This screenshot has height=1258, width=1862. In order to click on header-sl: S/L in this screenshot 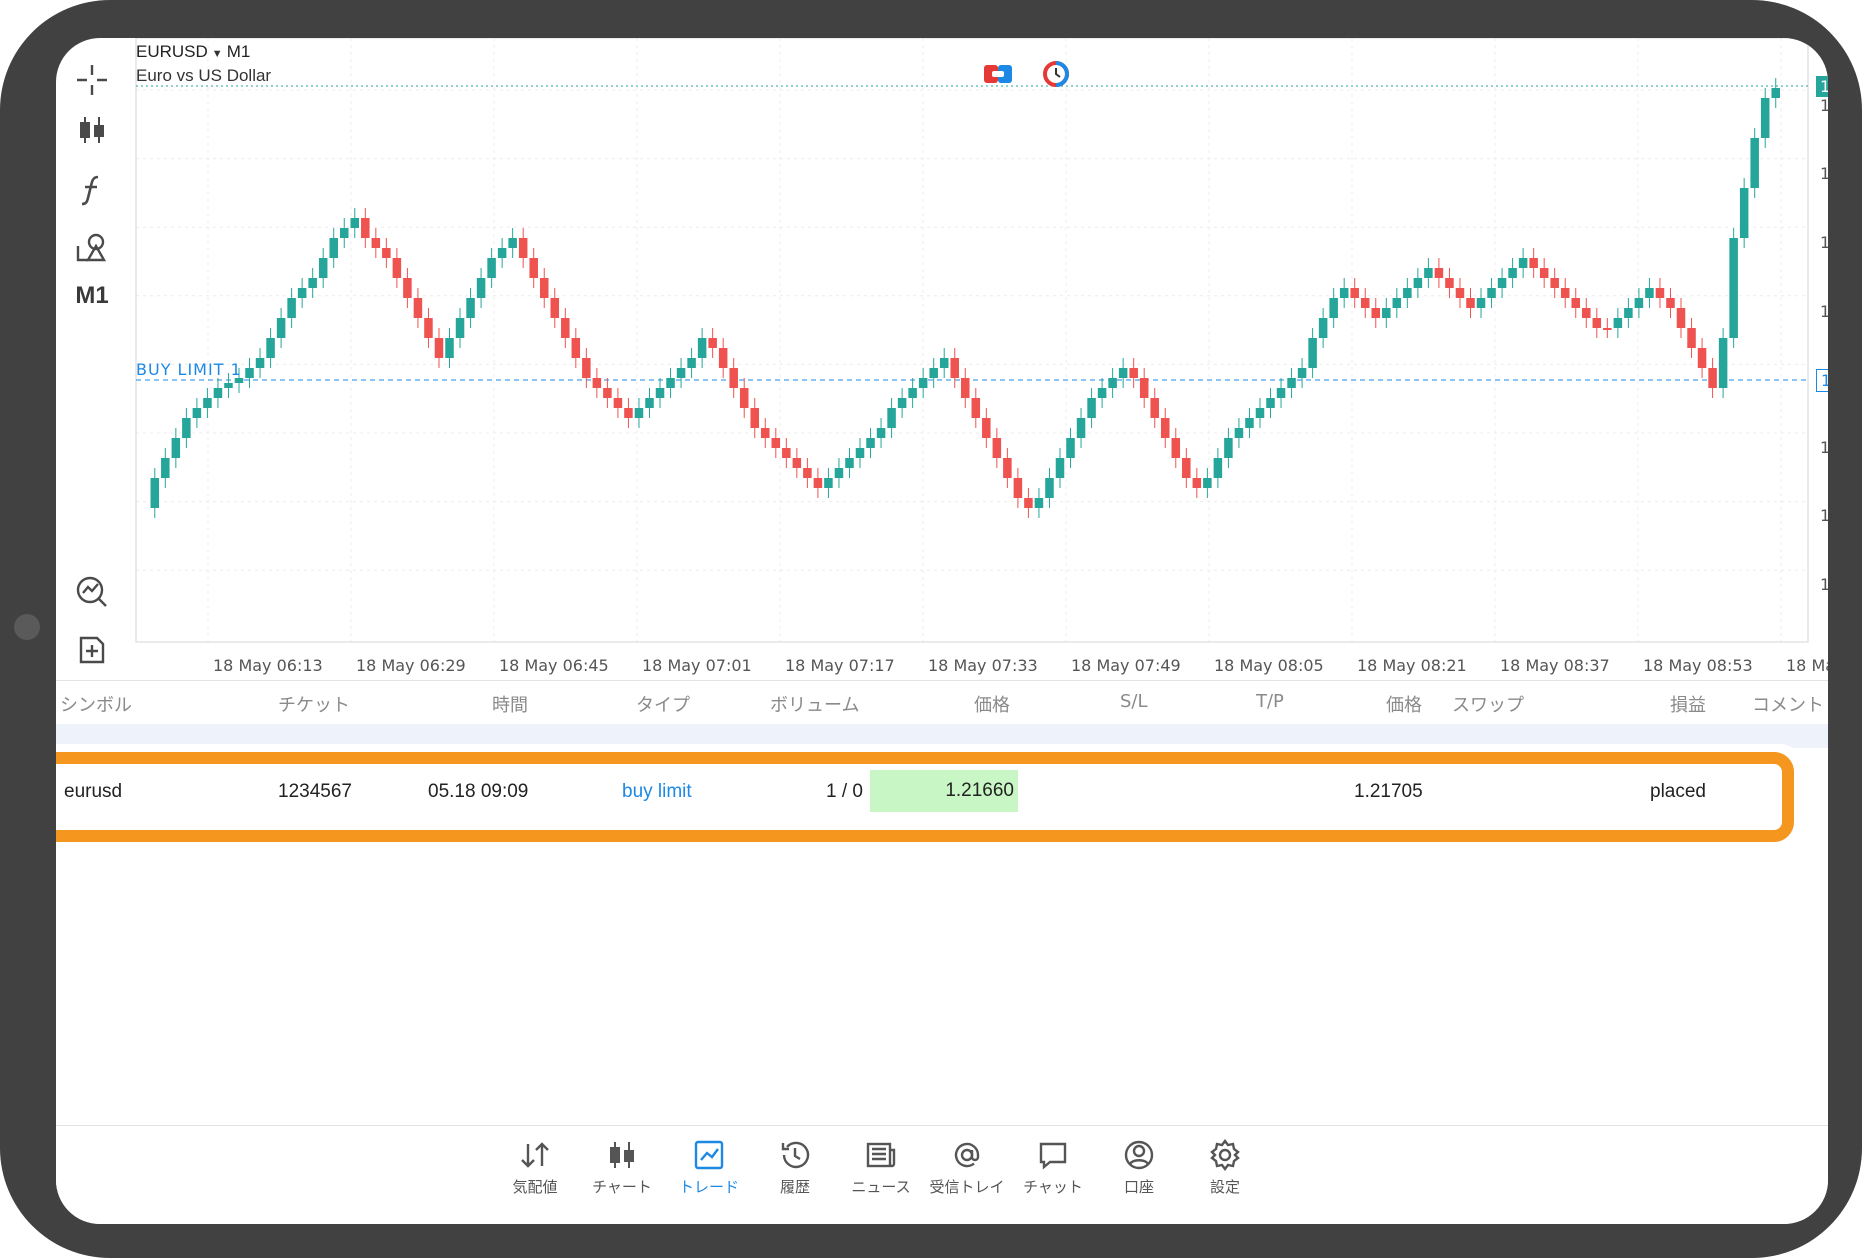, I will do `click(1134, 701)`.